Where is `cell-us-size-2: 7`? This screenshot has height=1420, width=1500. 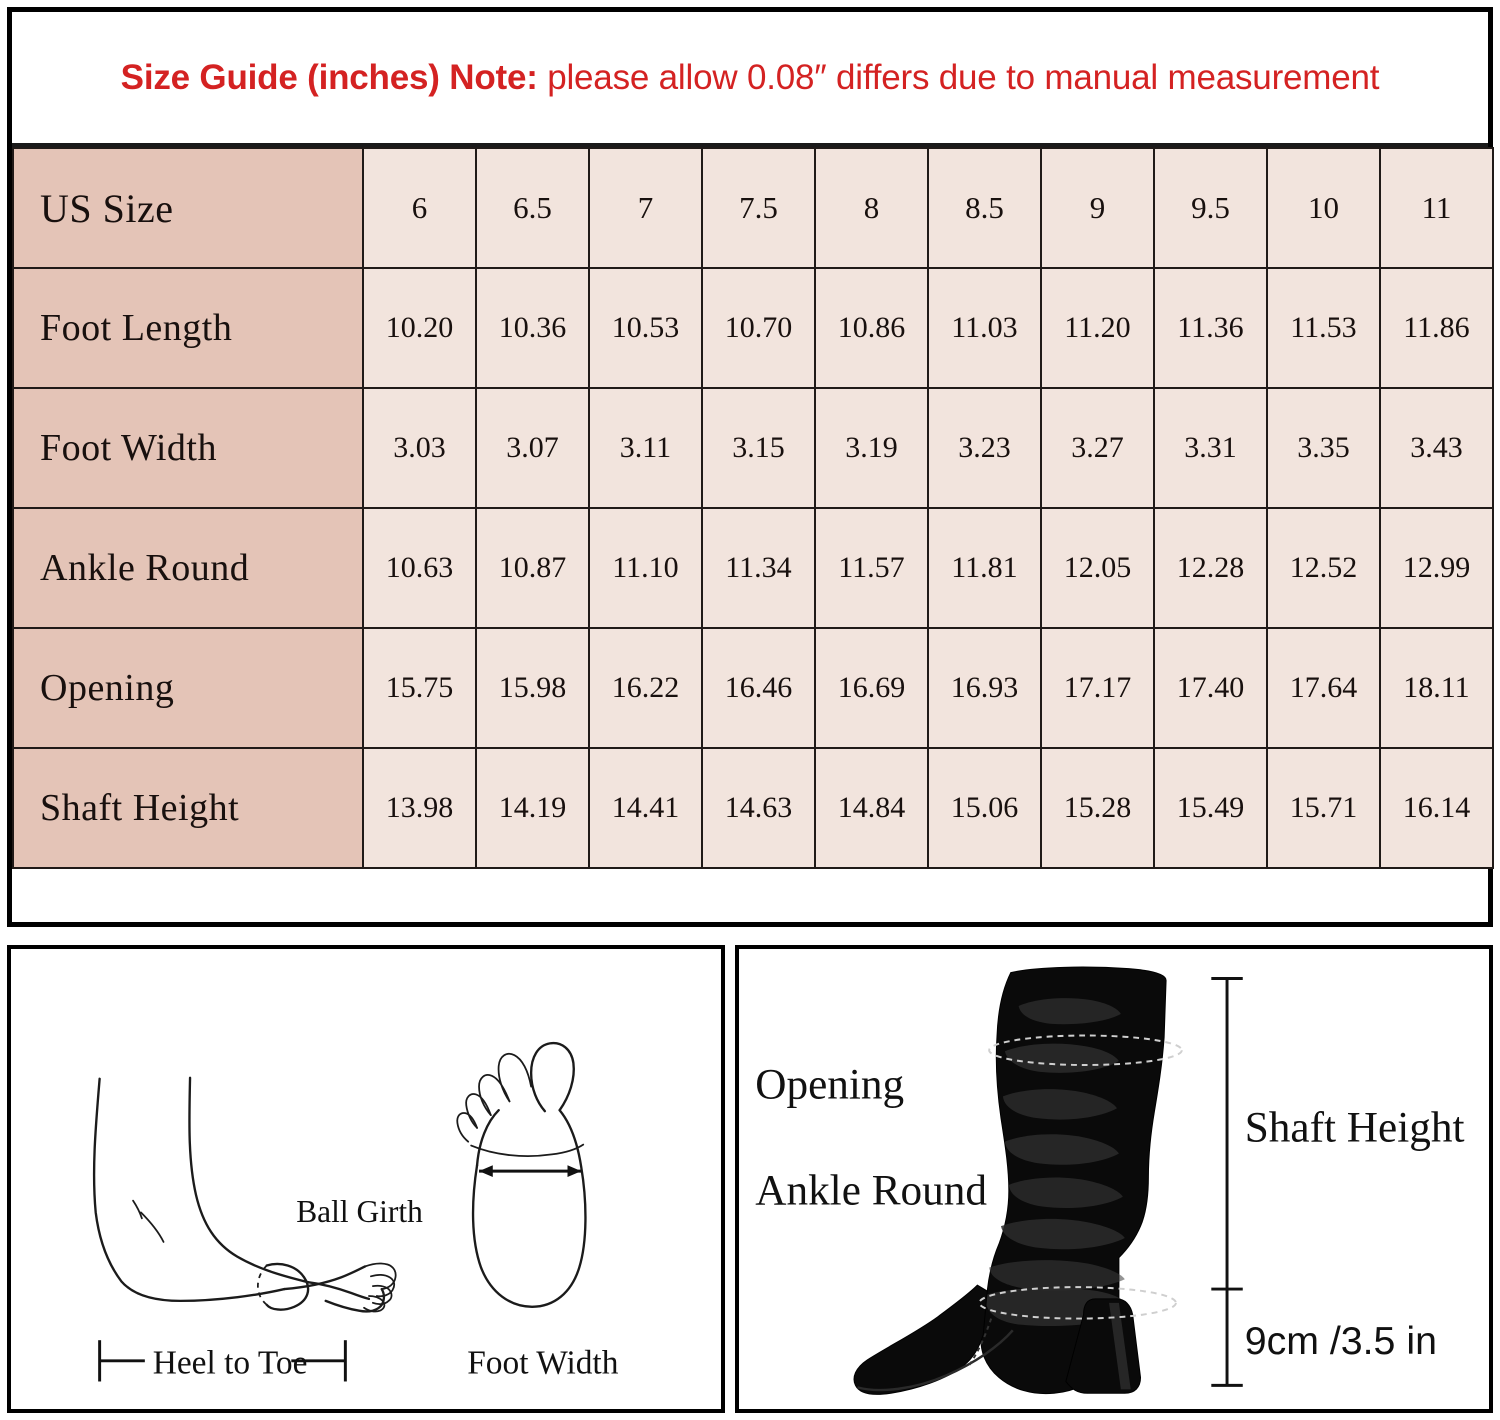 cell-us-size-2: 7 is located at coordinates (645, 208).